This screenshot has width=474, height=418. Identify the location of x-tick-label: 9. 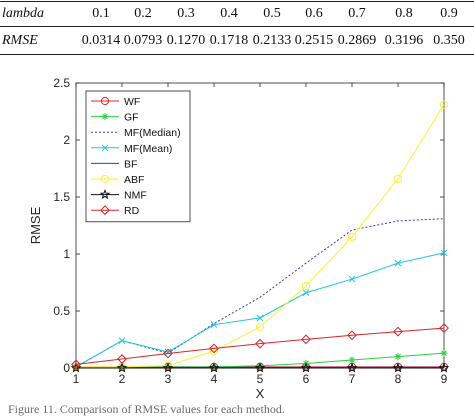
(444, 379).